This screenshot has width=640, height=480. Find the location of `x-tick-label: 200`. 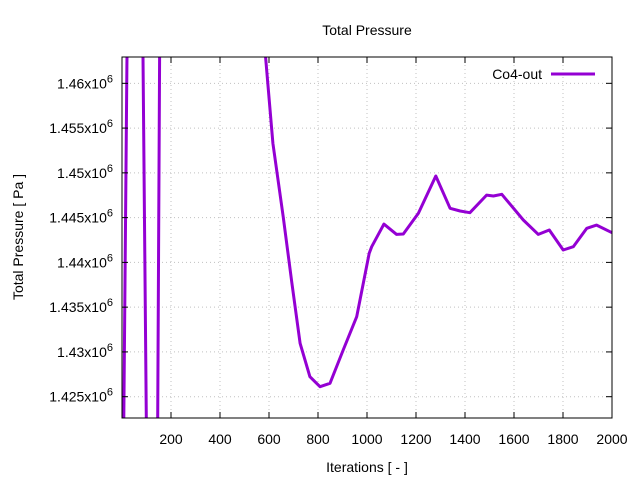

x-tick-label: 200 is located at coordinates (171, 439).